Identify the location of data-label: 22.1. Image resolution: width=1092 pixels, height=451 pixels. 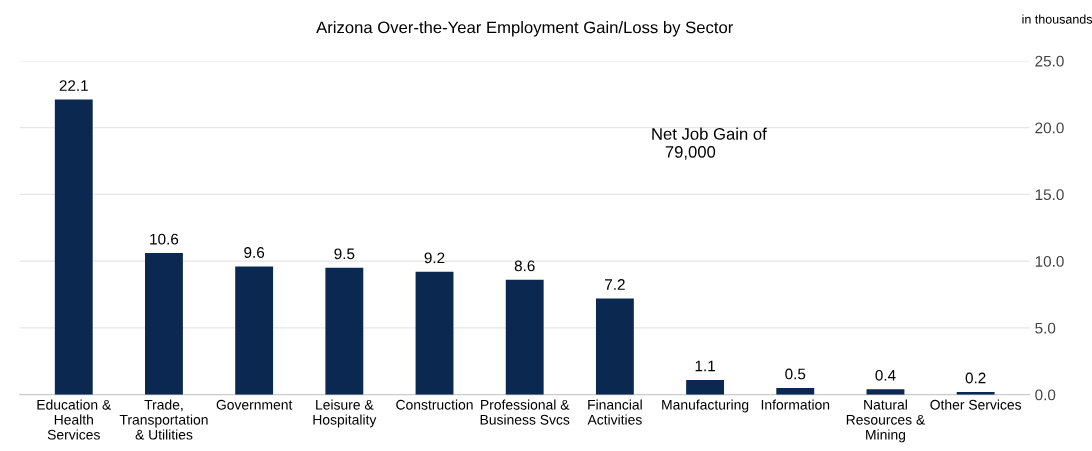
(73, 85).